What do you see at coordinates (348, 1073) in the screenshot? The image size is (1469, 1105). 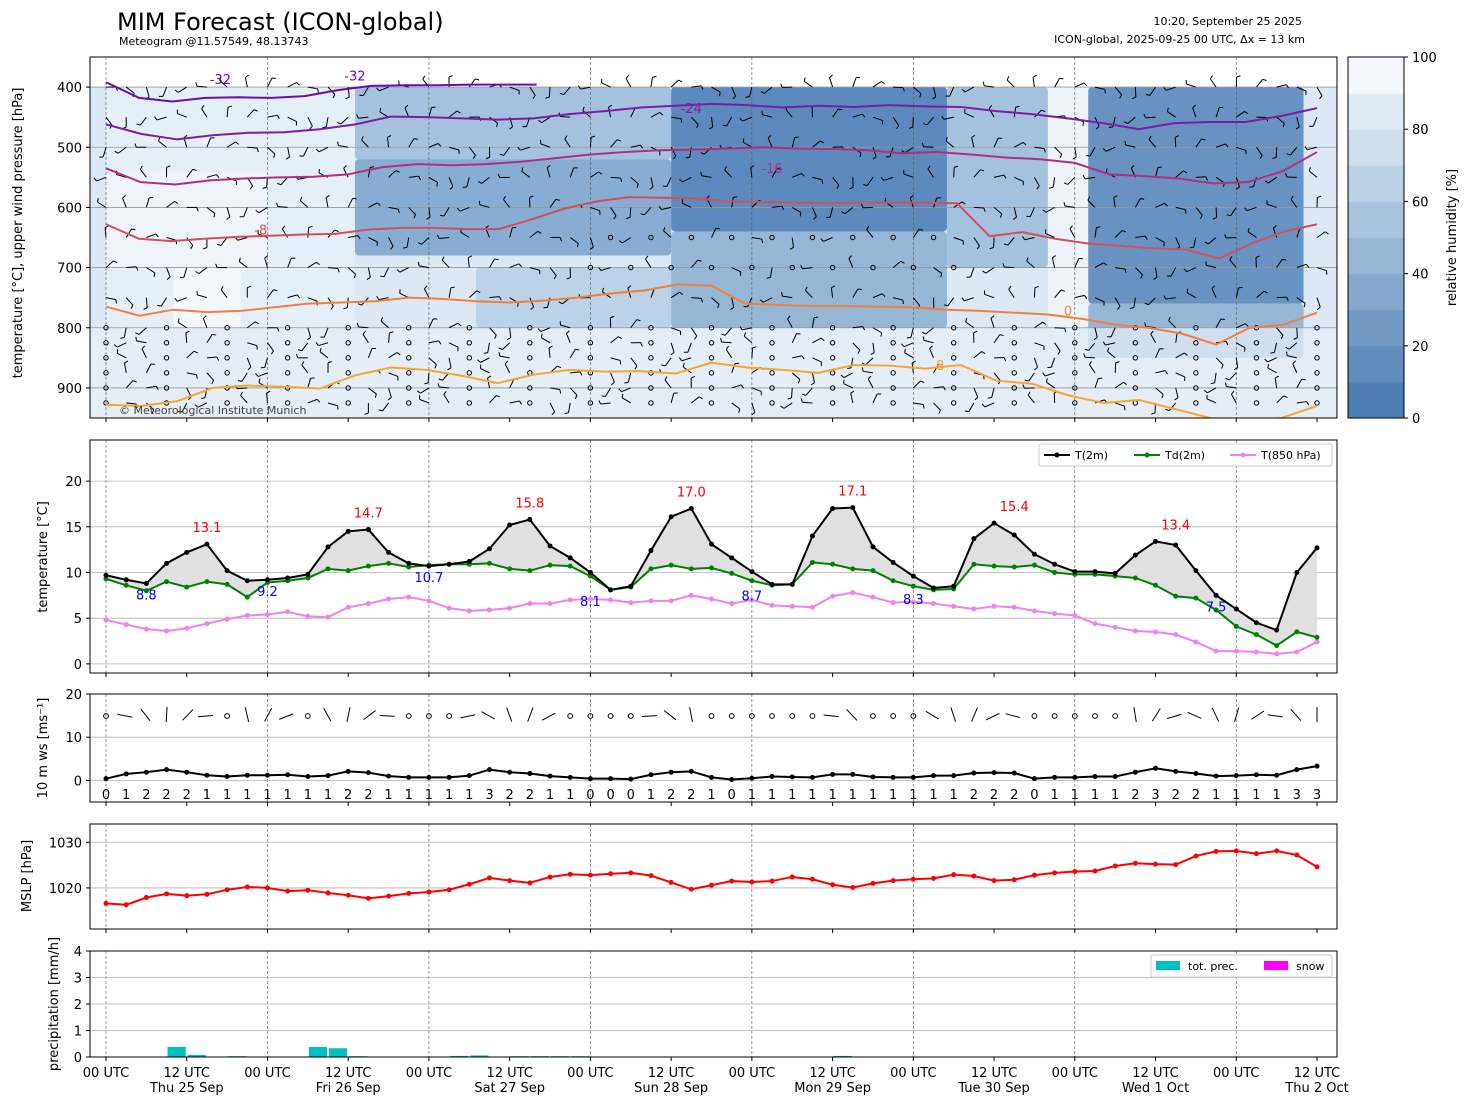 I see `x-tick-label: 12 UTC` at bounding box center [348, 1073].